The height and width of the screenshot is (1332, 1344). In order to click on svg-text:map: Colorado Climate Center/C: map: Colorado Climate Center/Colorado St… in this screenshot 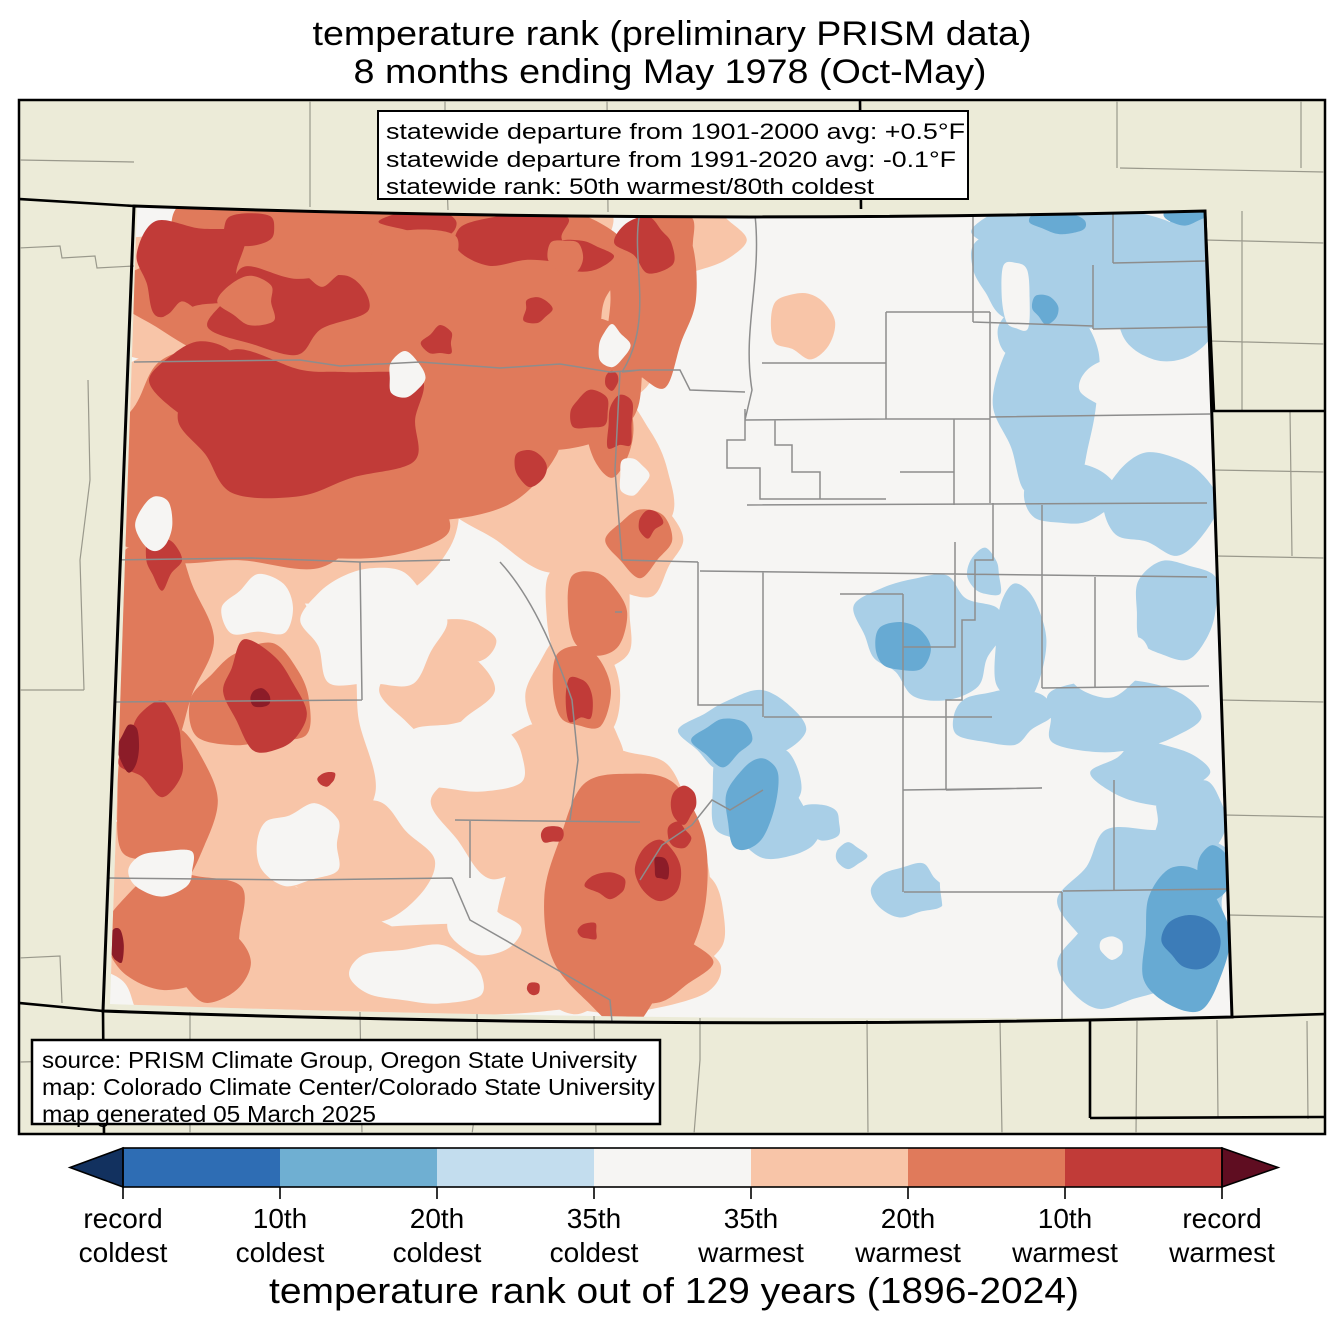, I will do `click(349, 1087)`.